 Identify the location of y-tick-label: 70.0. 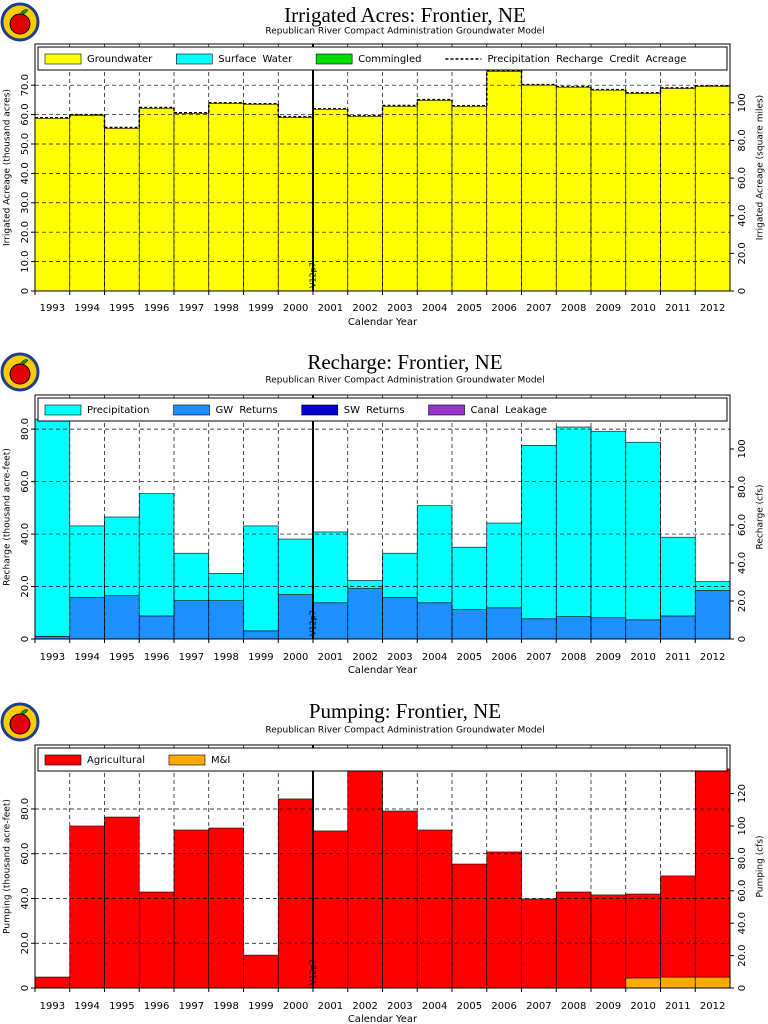
(25, 85).